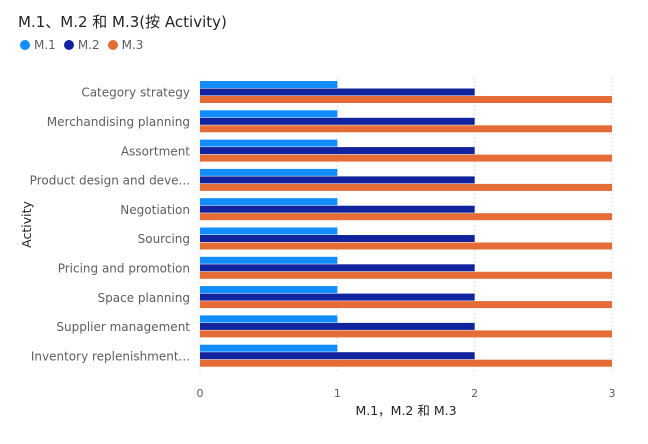 This screenshot has height=444, width=648. Describe the element at coordinates (112, 45) in the screenshot. I see `legend-marker-m3` at that location.